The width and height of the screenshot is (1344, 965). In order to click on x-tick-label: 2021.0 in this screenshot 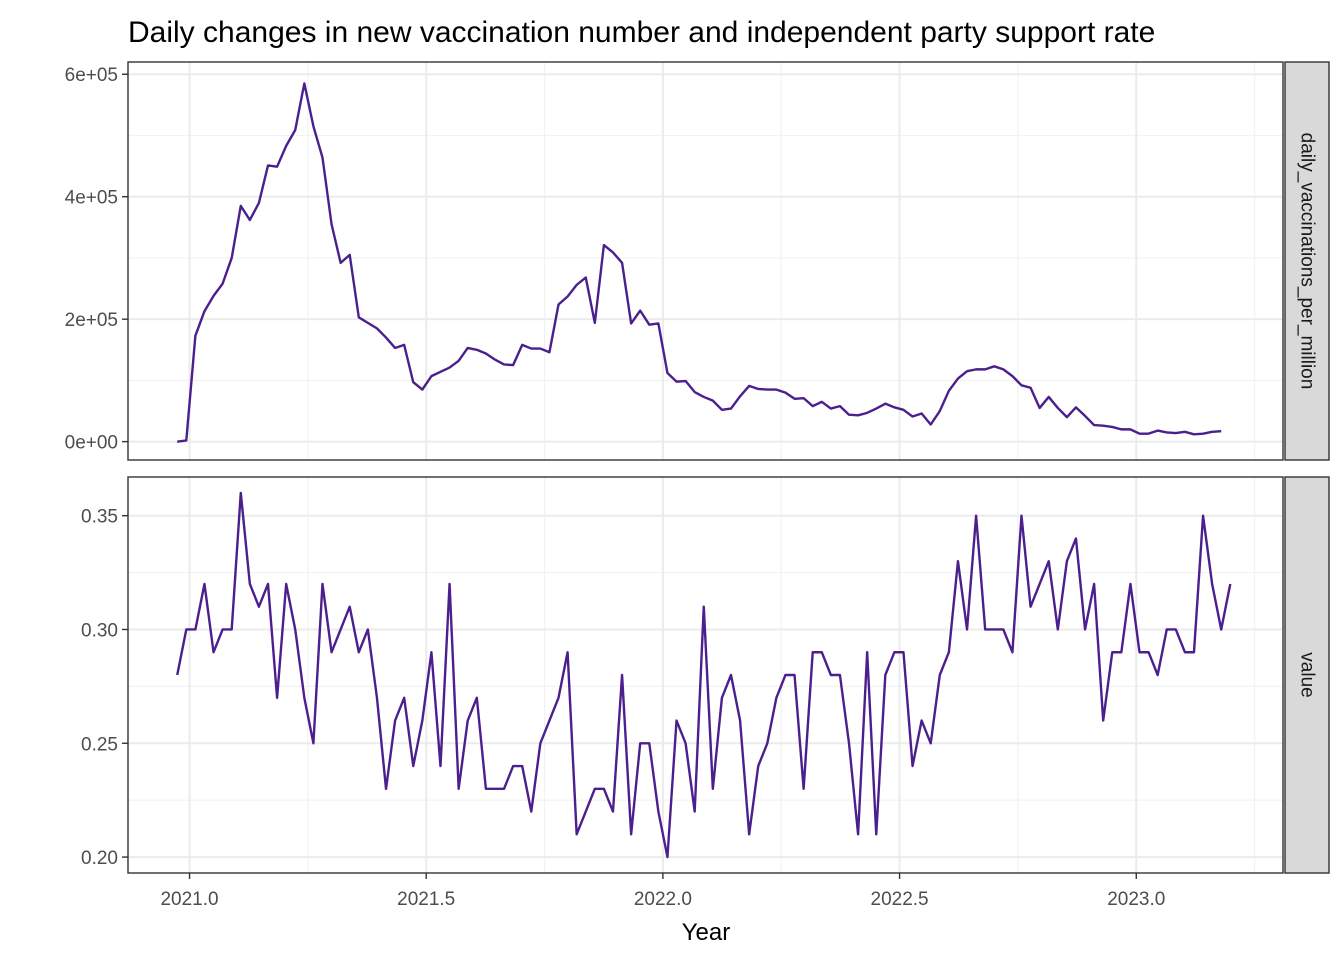, I will do `click(189, 899)`.